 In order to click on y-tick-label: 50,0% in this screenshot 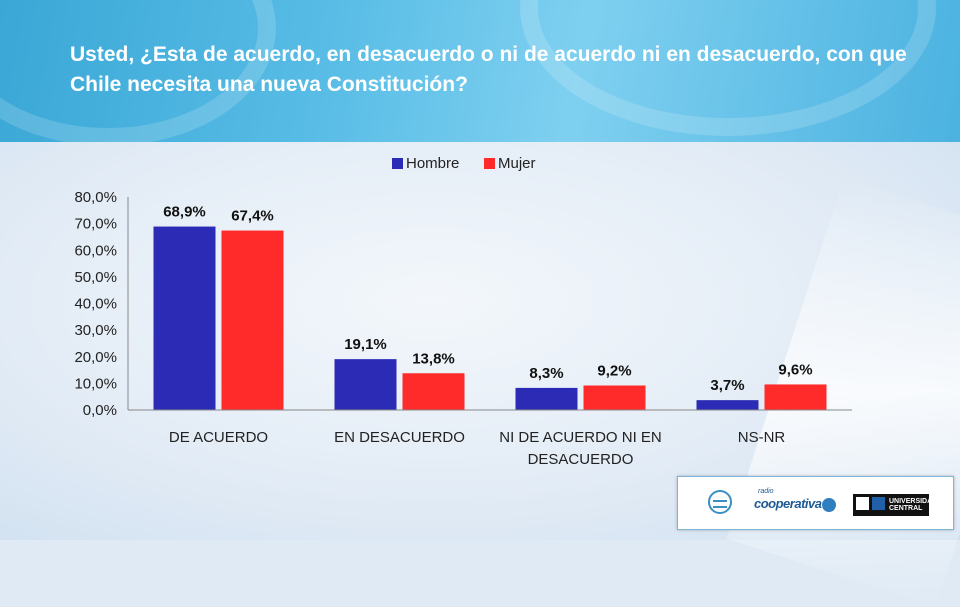, I will do `click(95, 277)`.